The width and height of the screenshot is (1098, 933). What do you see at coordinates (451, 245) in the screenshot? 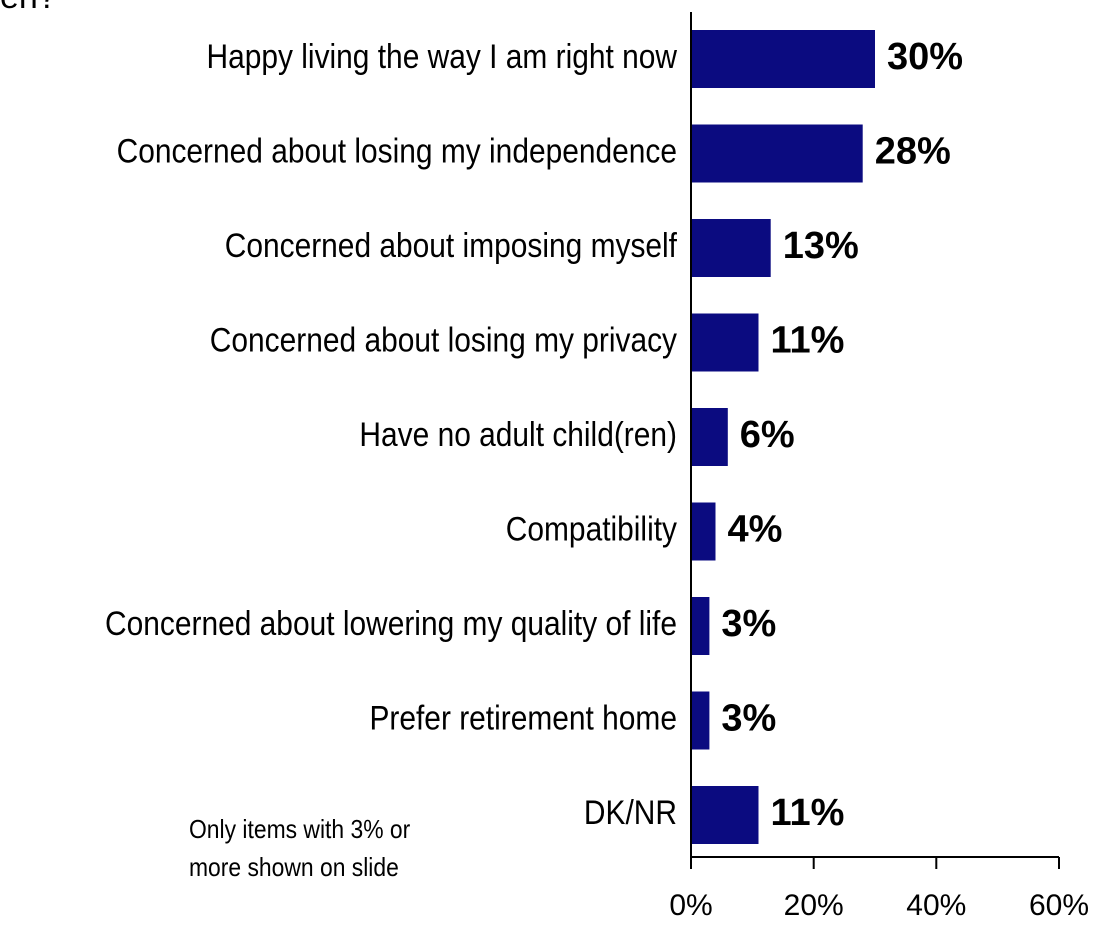
I see `category-label: Concerned about imposing myself` at bounding box center [451, 245].